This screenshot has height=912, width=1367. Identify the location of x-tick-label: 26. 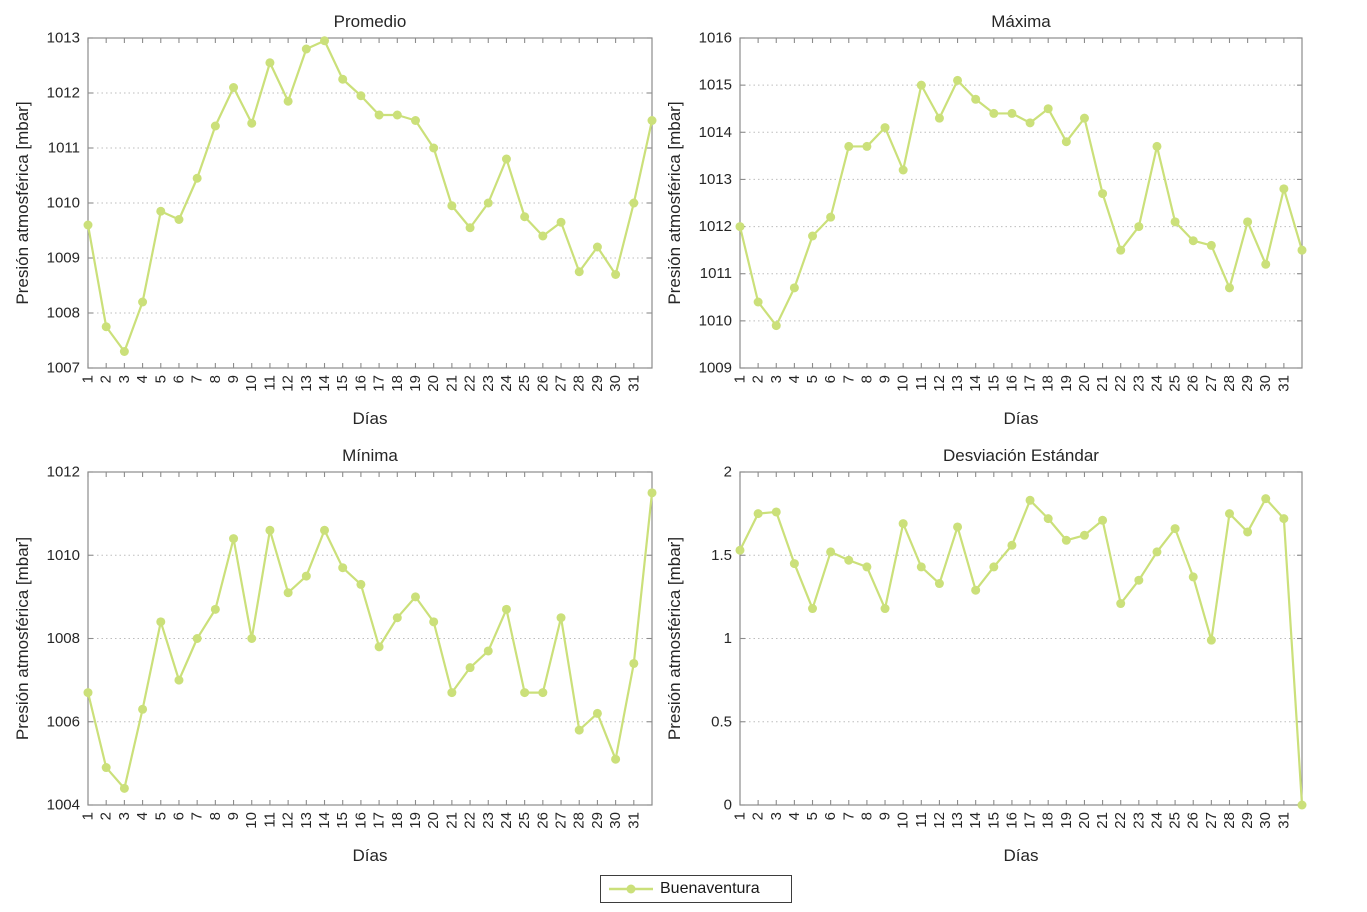
(1193, 820).